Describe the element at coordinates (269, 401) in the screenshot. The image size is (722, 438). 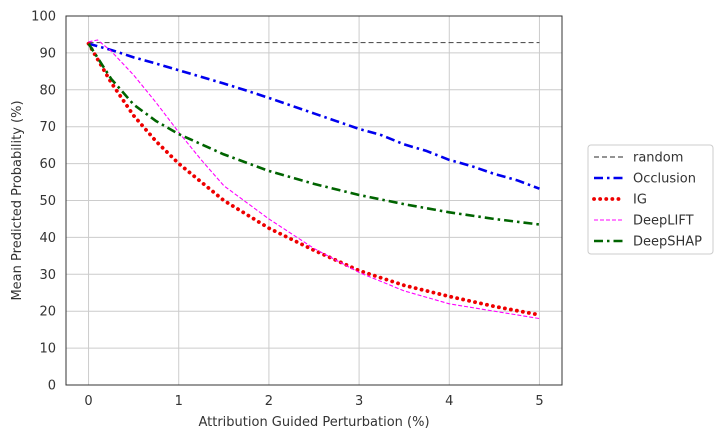
I see `x-tick-label: 2` at that location.